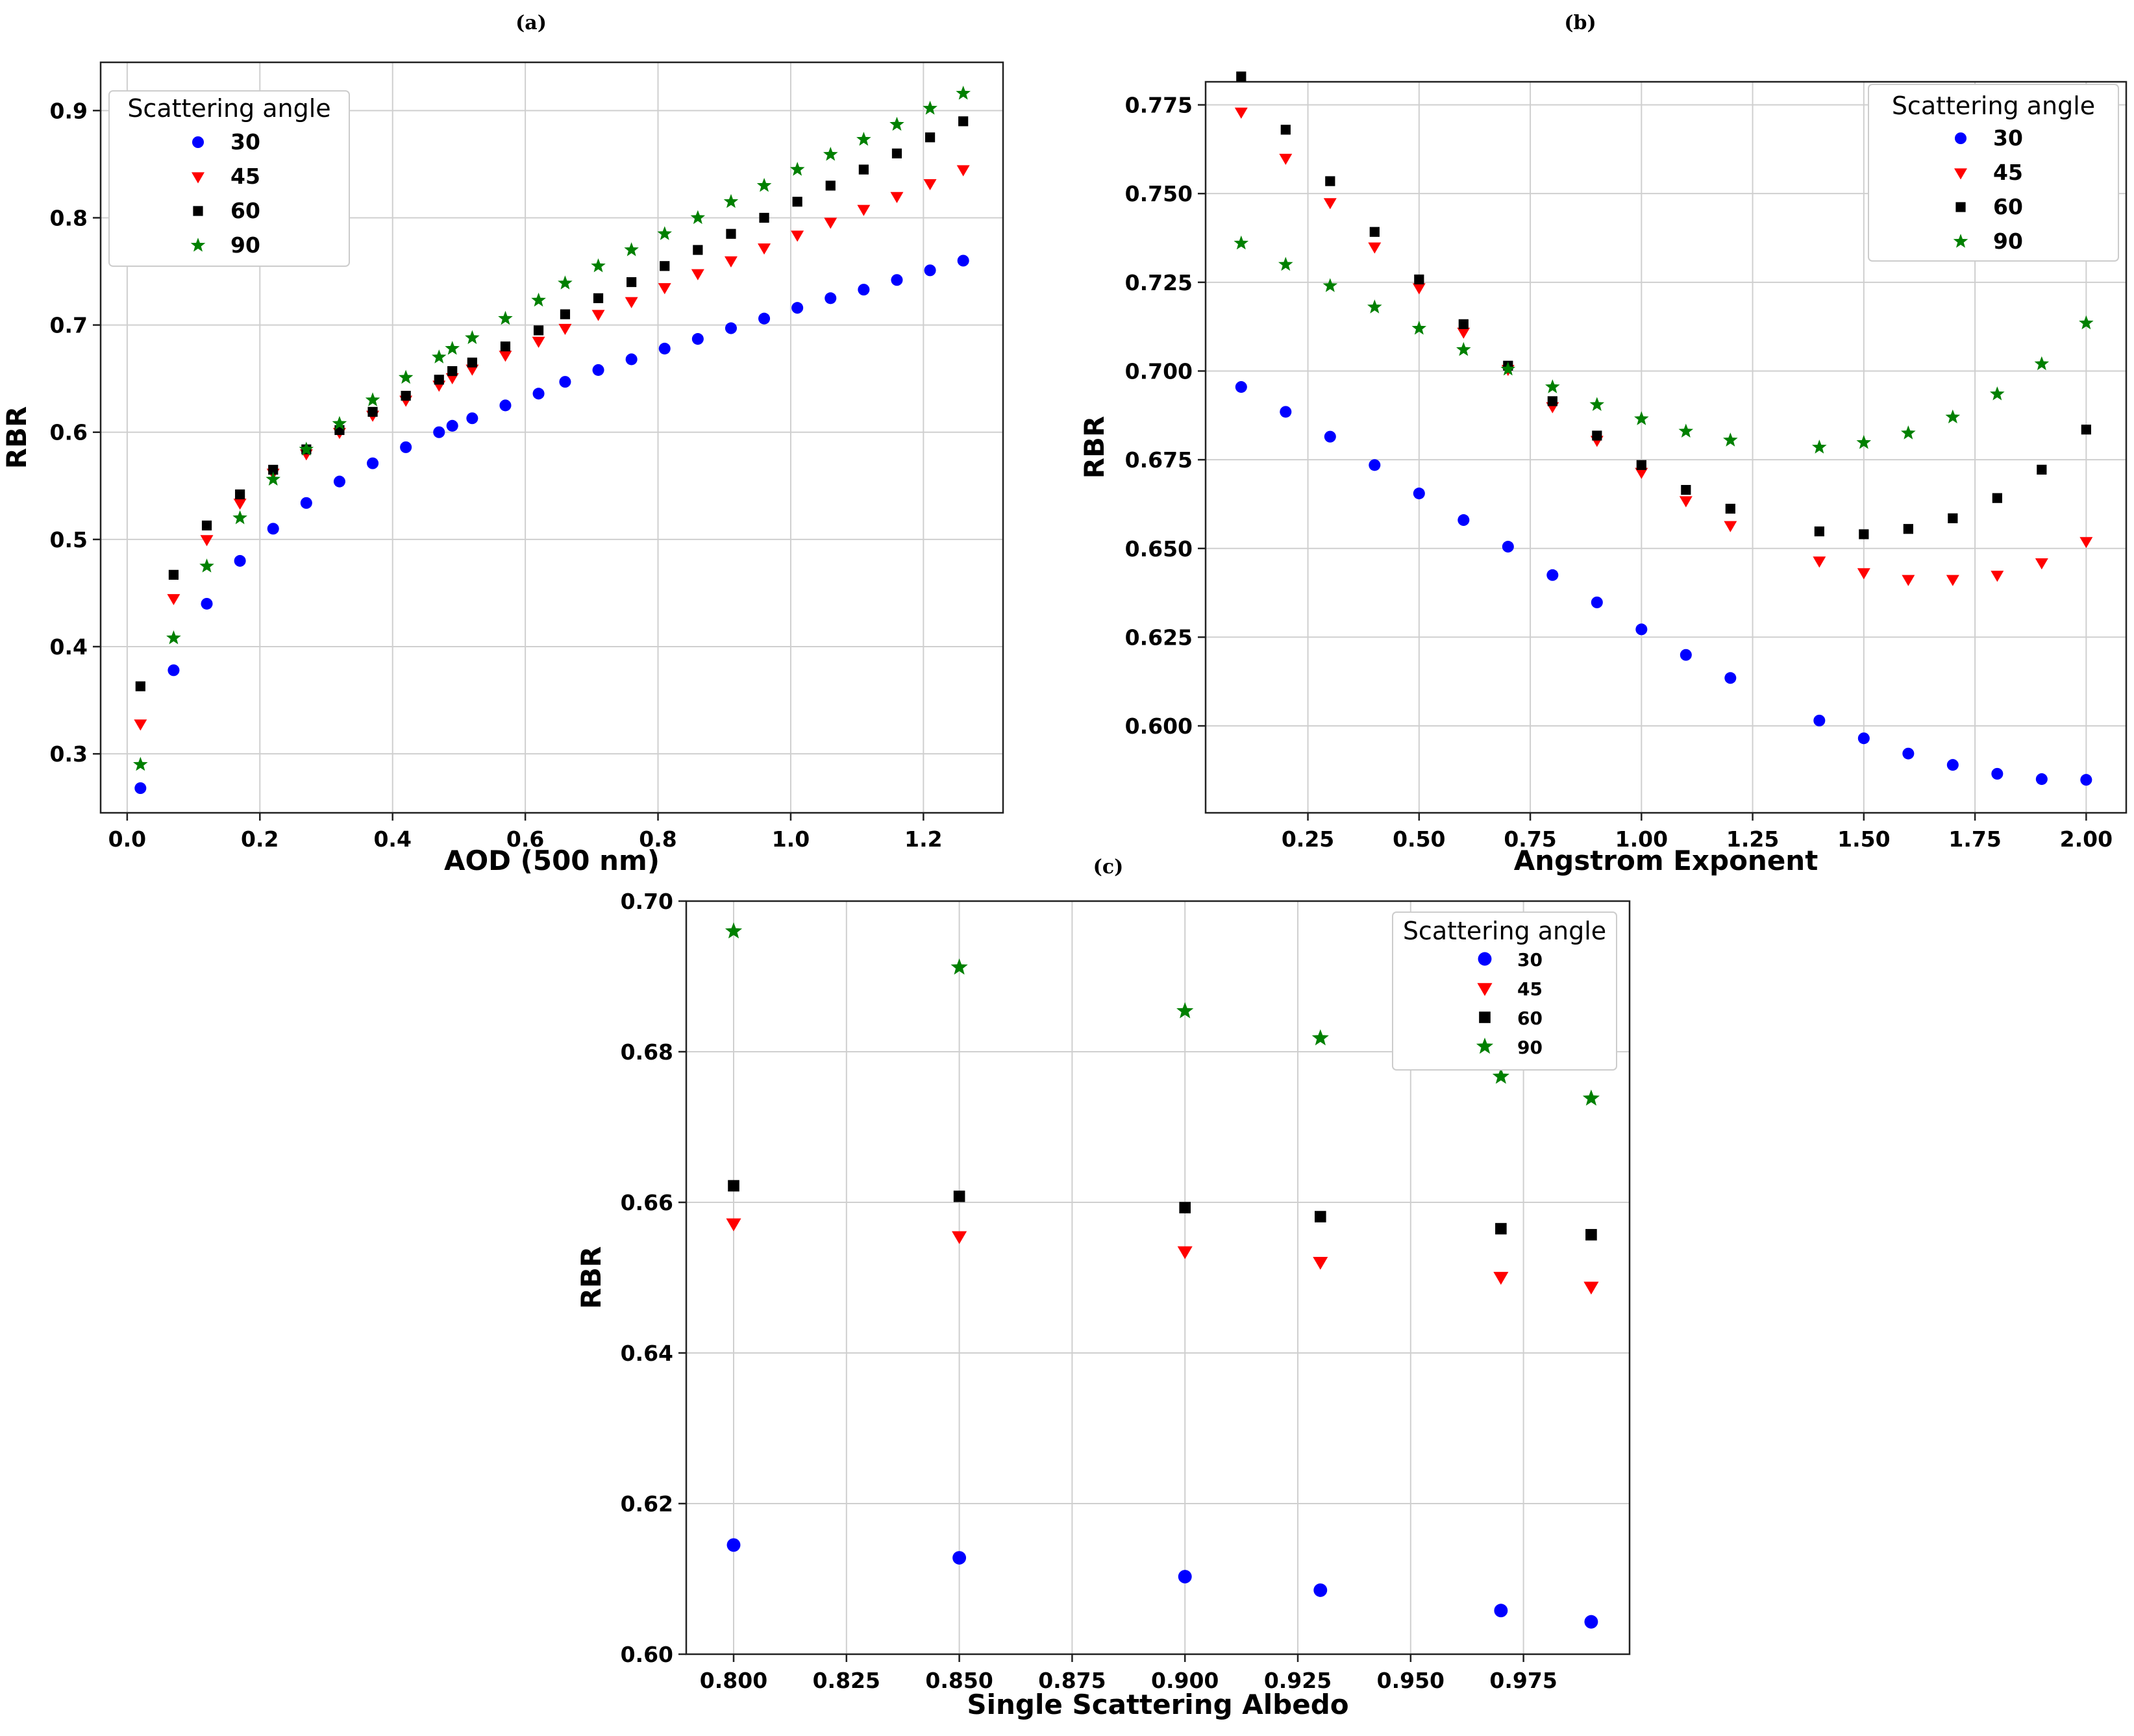 The image size is (2134, 1736). What do you see at coordinates (229, 178) in the screenshot?
I see `legend-box` at bounding box center [229, 178].